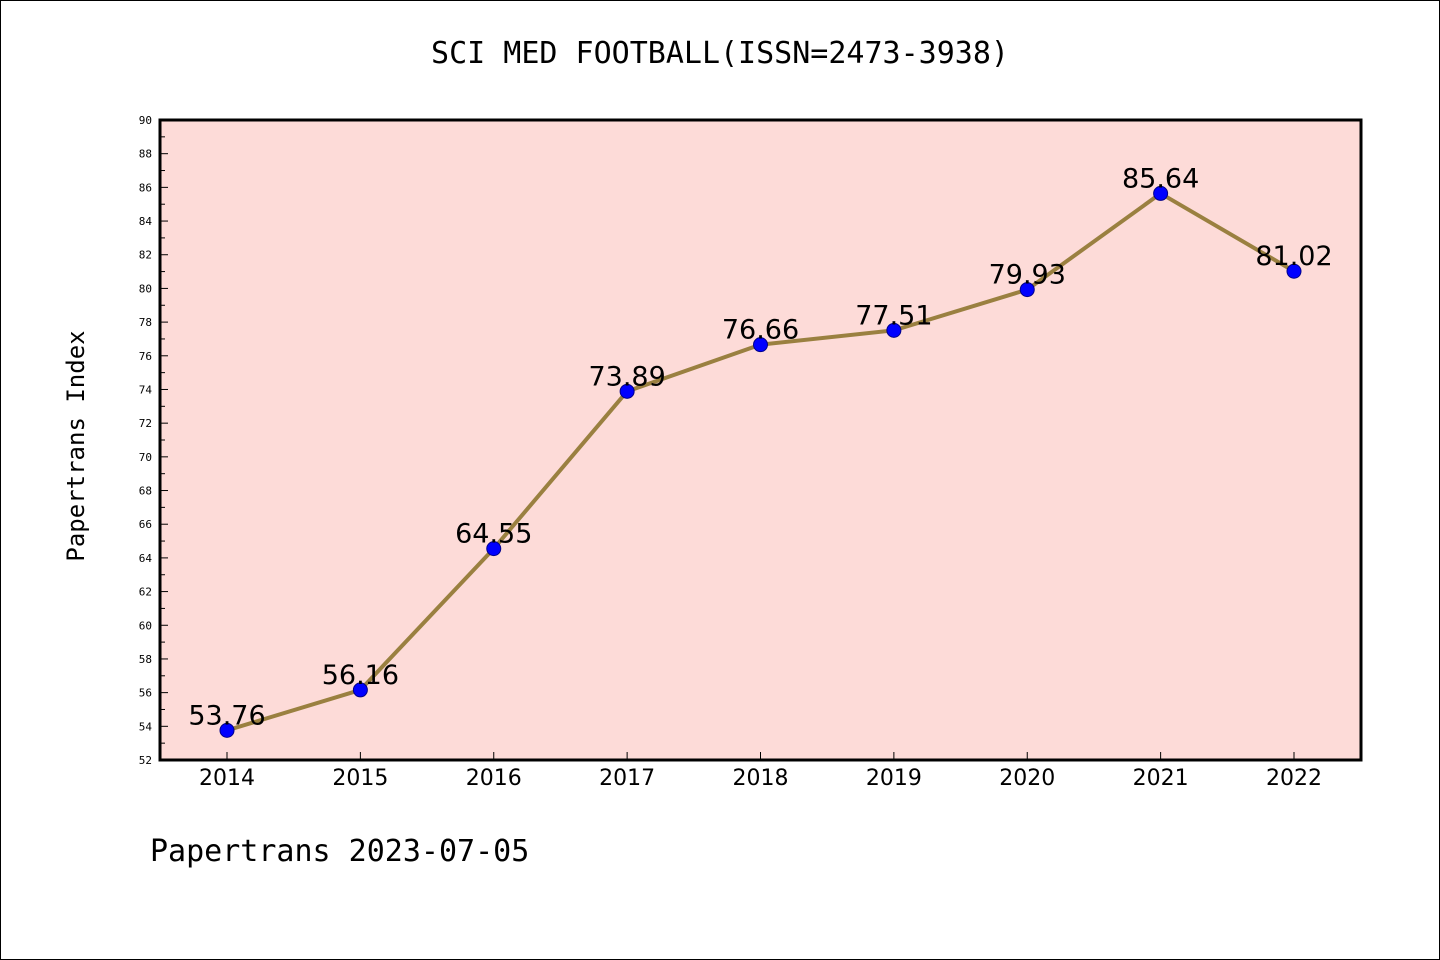 The image size is (1440, 960). I want to click on y-tick-label: 64, so click(146, 558).